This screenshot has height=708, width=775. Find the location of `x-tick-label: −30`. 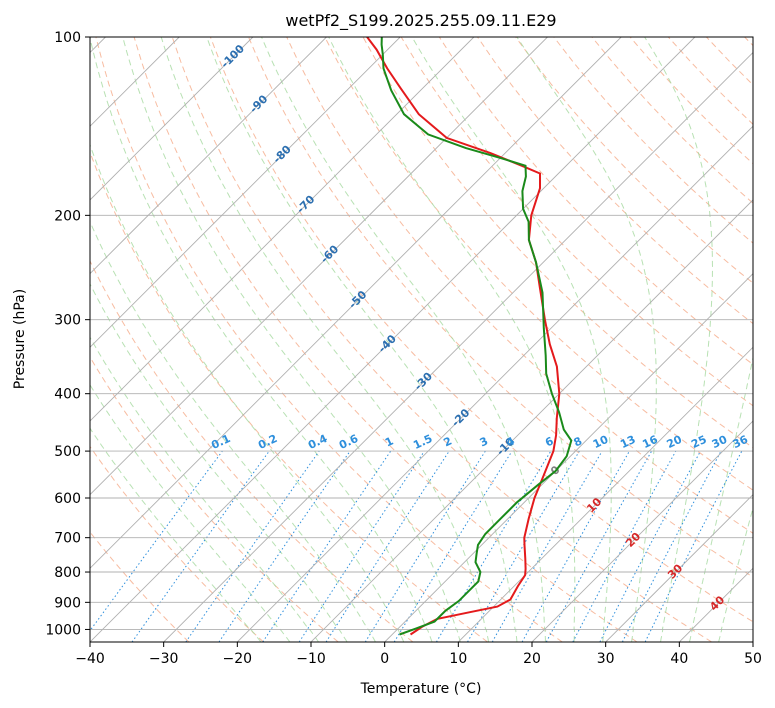

x-tick-label: −30 is located at coordinates (164, 659).